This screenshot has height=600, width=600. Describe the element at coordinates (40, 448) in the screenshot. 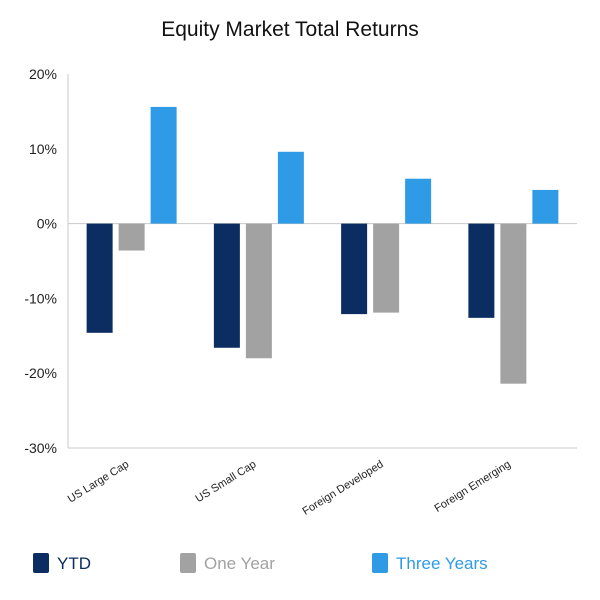

I see `y-tick-label: -30%` at that location.